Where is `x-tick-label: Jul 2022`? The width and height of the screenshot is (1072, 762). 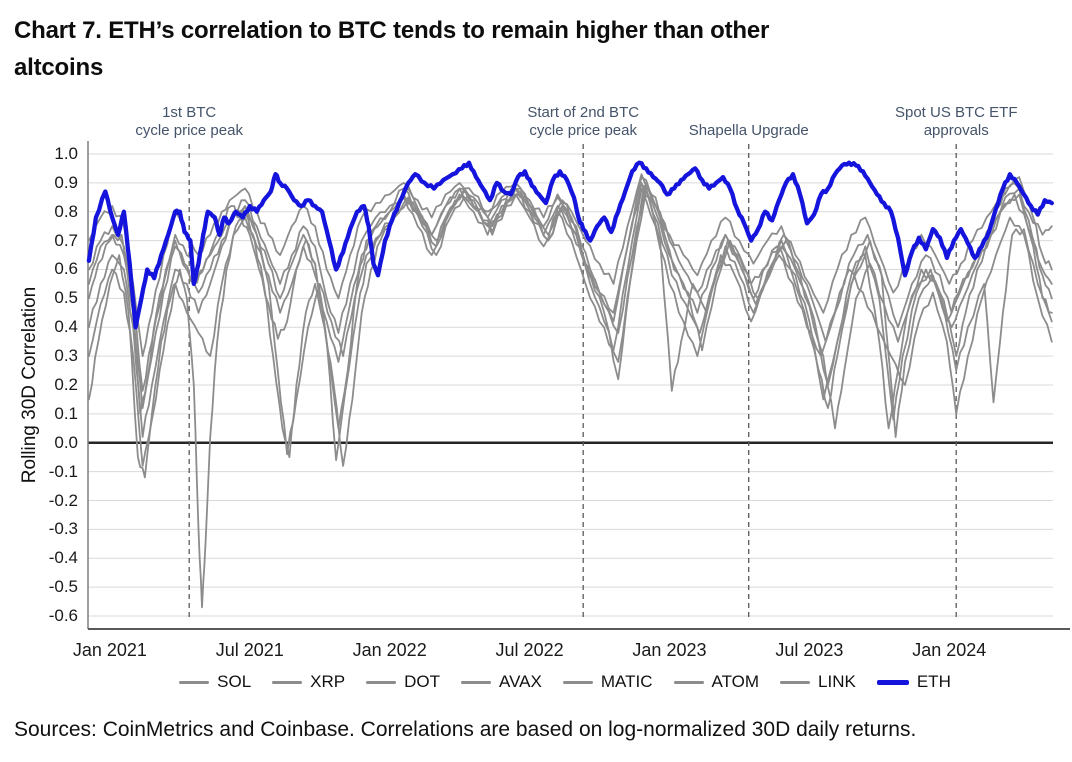
x-tick-label: Jul 2022 is located at coordinates (529, 650).